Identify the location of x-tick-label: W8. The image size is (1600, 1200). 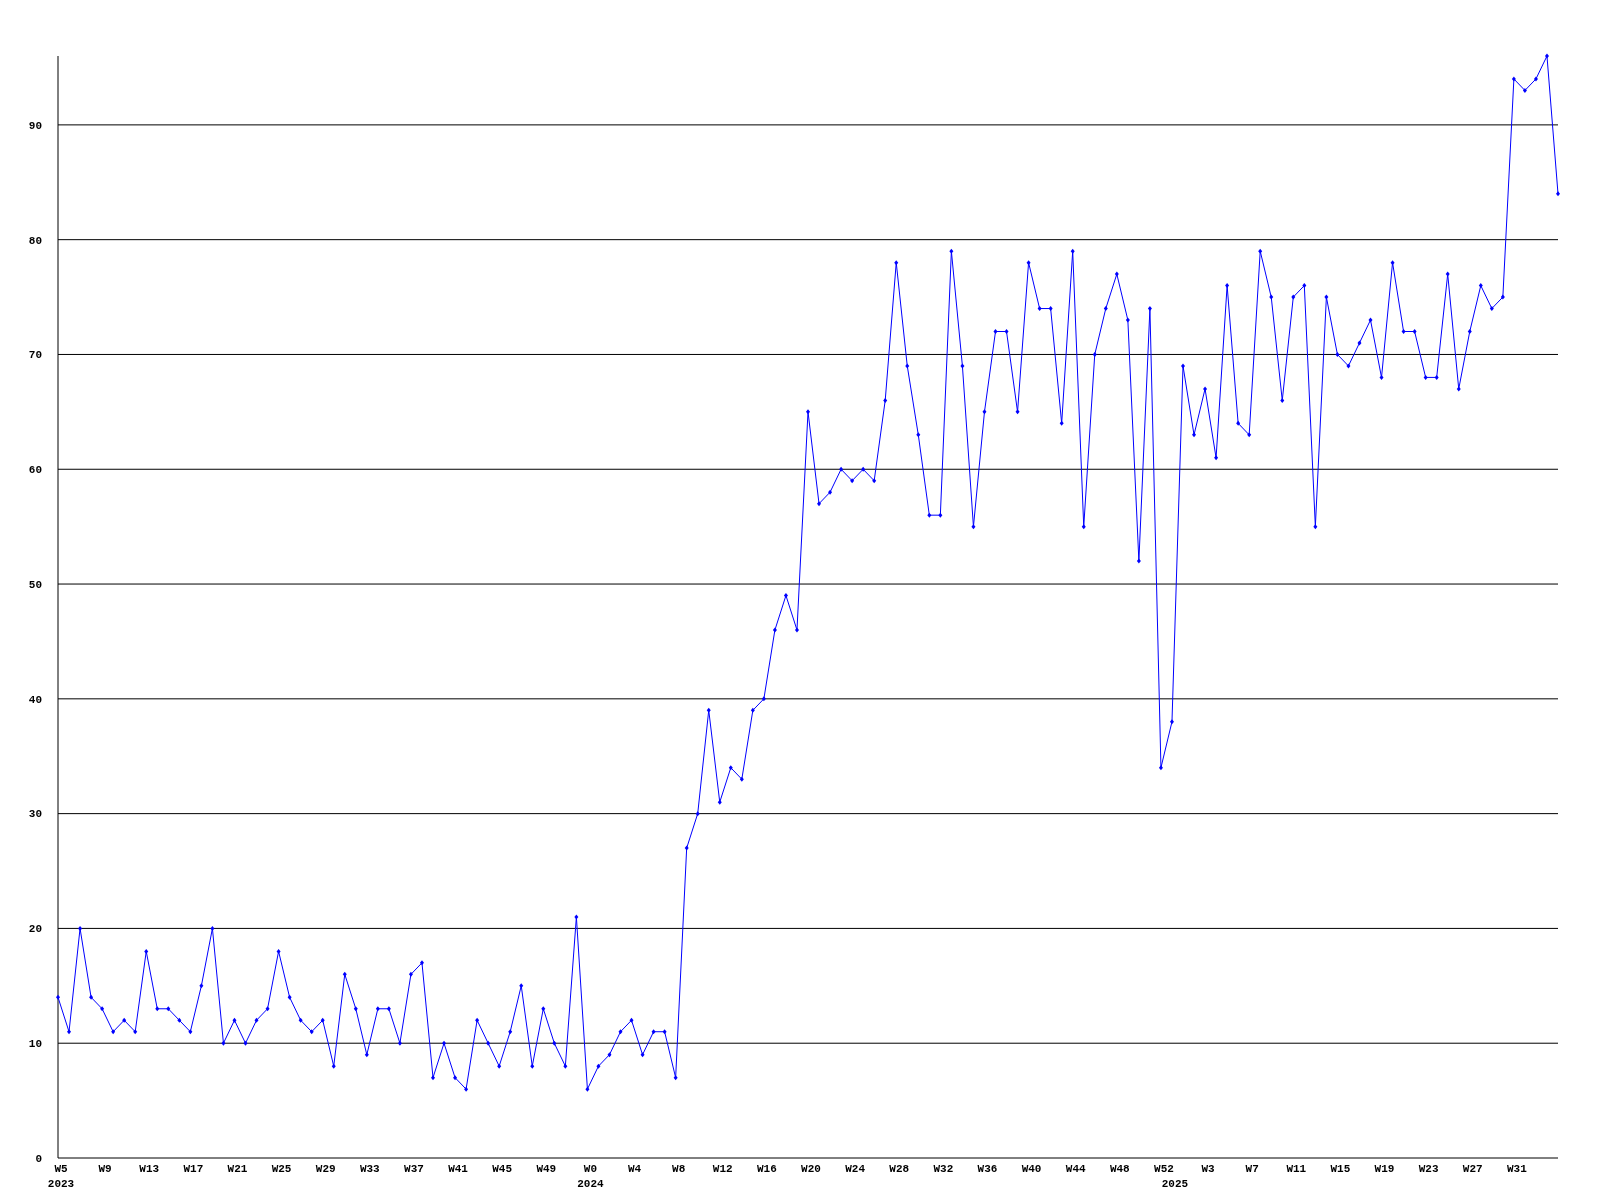
(679, 1169).